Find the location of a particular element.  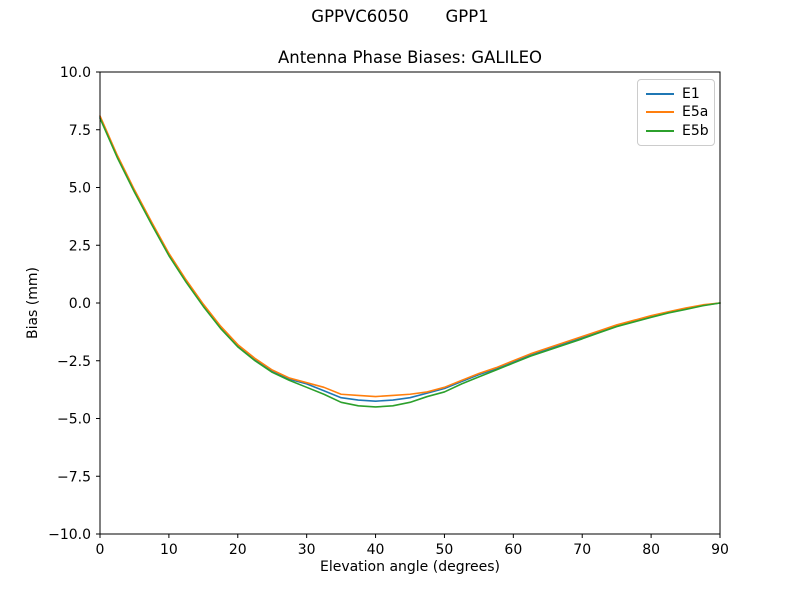

x-tick-label: 20 is located at coordinates (238, 550).